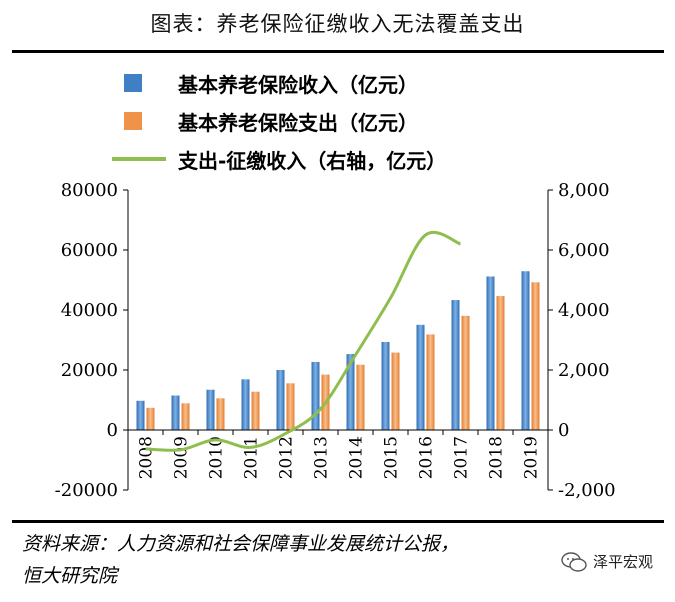  What do you see at coordinates (217, 457) in the screenshot?
I see `category-label: 2010` at bounding box center [217, 457].